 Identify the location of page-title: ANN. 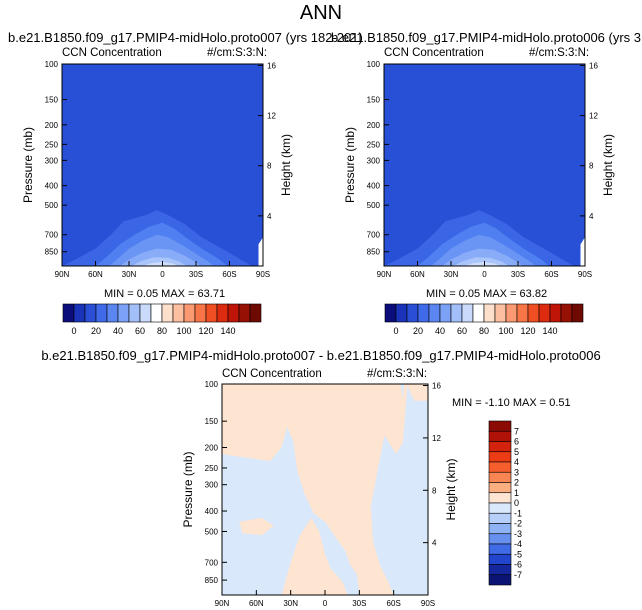
(321, 13).